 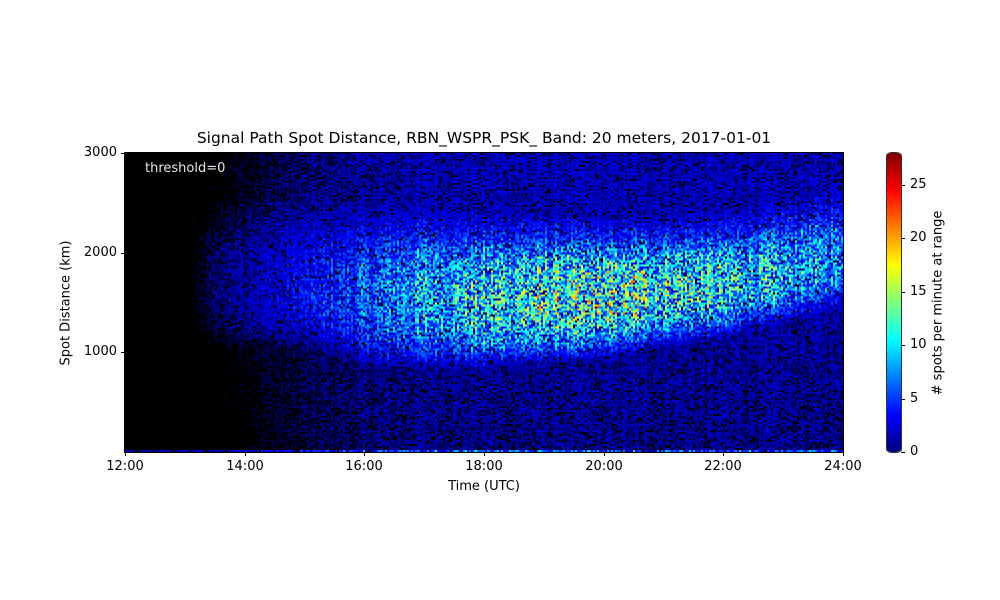 I want to click on colorbar-tick-label: 5, so click(x=914, y=398).